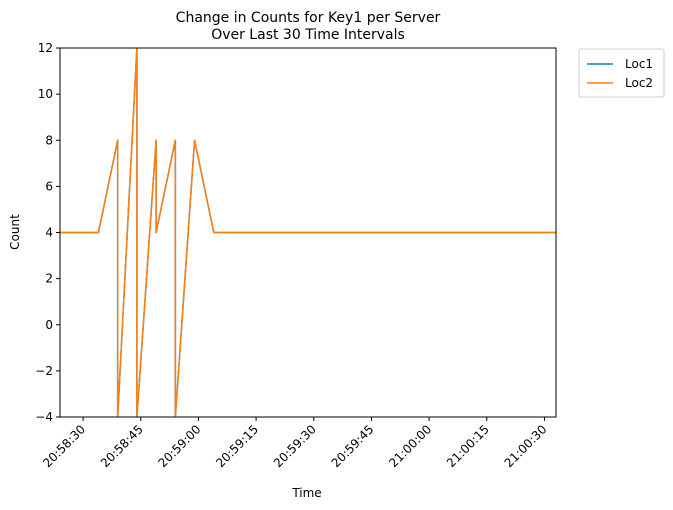 This screenshot has width=673, height=510. I want to click on x-axis-label: Time, so click(306, 493).